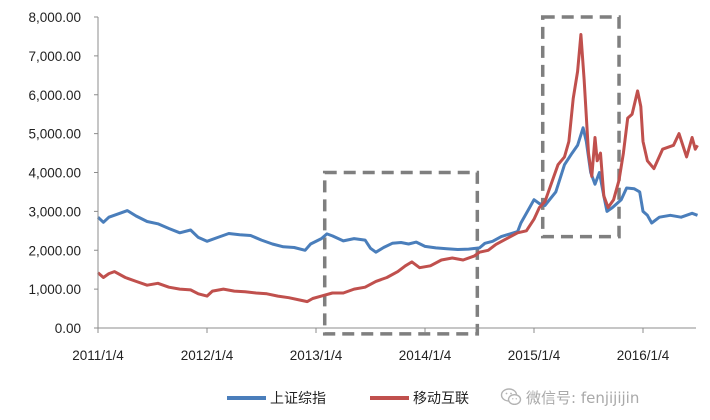 This screenshot has height=420, width=710. I want to click on x-tick-label: 2011/1/4, so click(98, 355).